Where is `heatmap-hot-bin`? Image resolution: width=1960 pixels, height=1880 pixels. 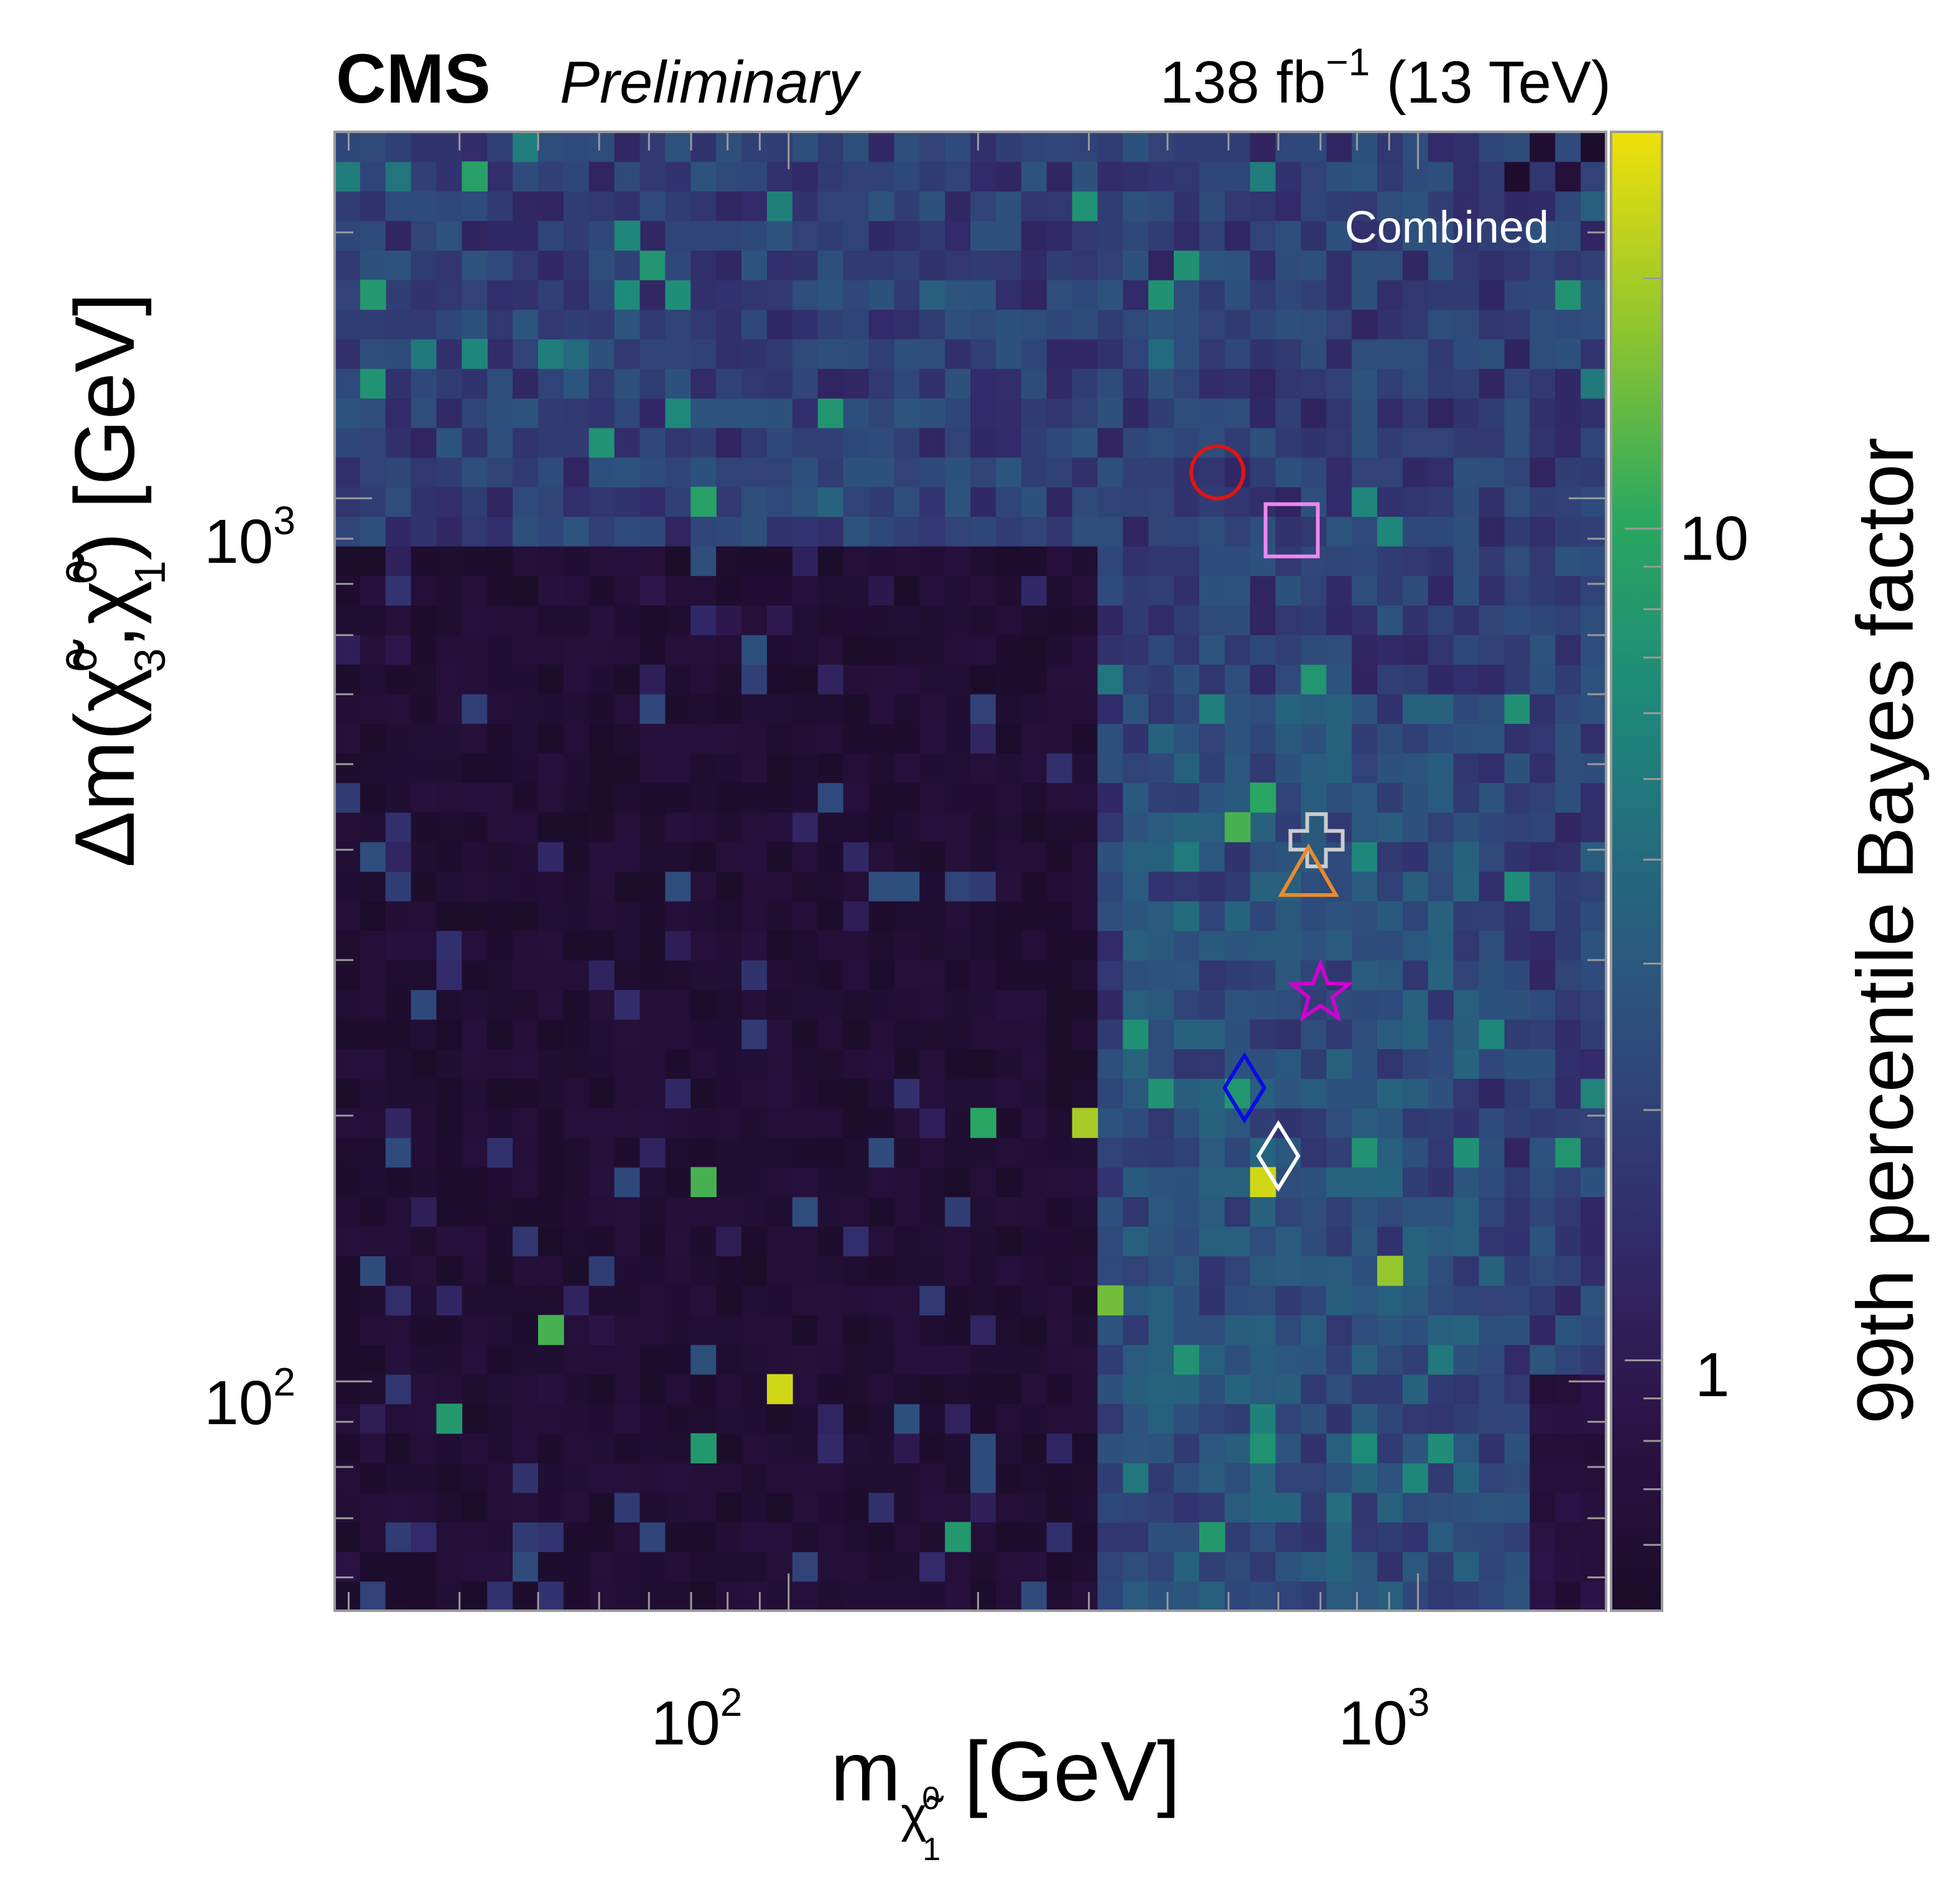 heatmap-hot-bin is located at coordinates (1263, 1182).